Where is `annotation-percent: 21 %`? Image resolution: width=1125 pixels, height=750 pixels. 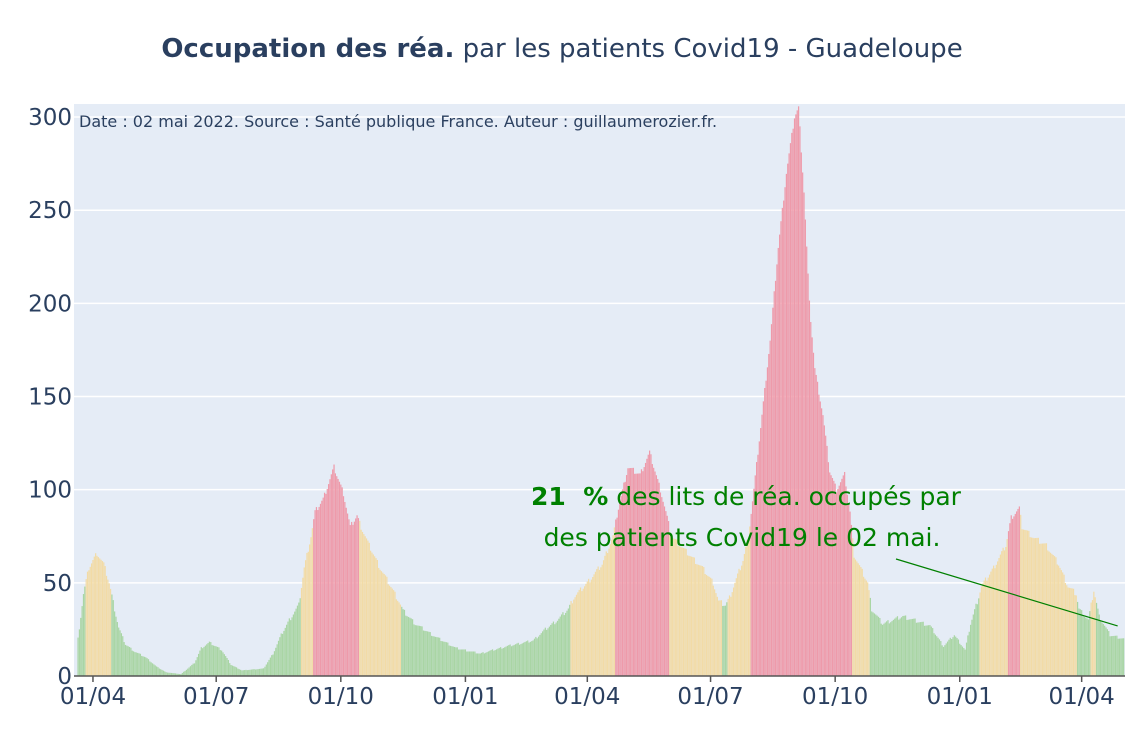
annotation-percent: 21 % is located at coordinates (569, 496).